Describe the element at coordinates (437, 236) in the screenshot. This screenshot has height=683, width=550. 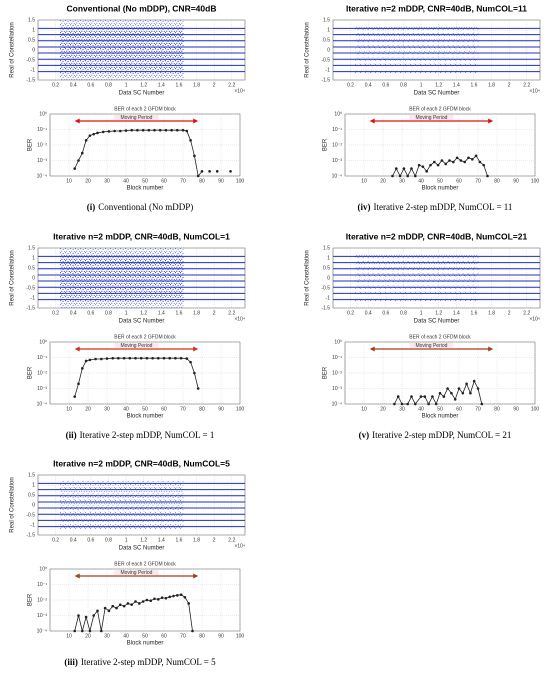
I see `panel-title: Iterative n=2 mDDP, CNR=40dB, NumCOL=21` at that location.